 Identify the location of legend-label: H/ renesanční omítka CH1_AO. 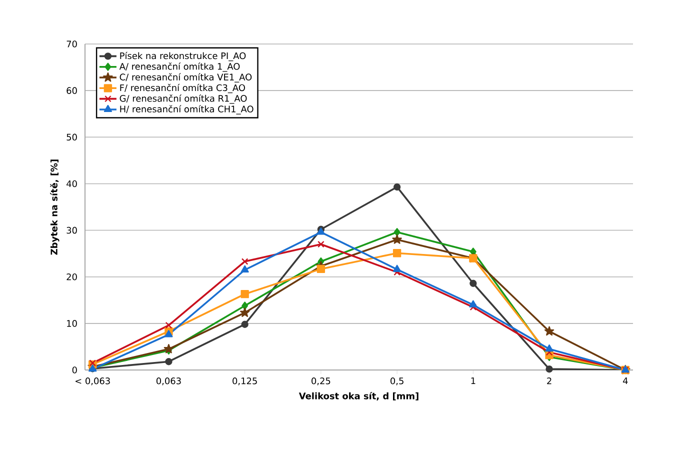
(187, 109).